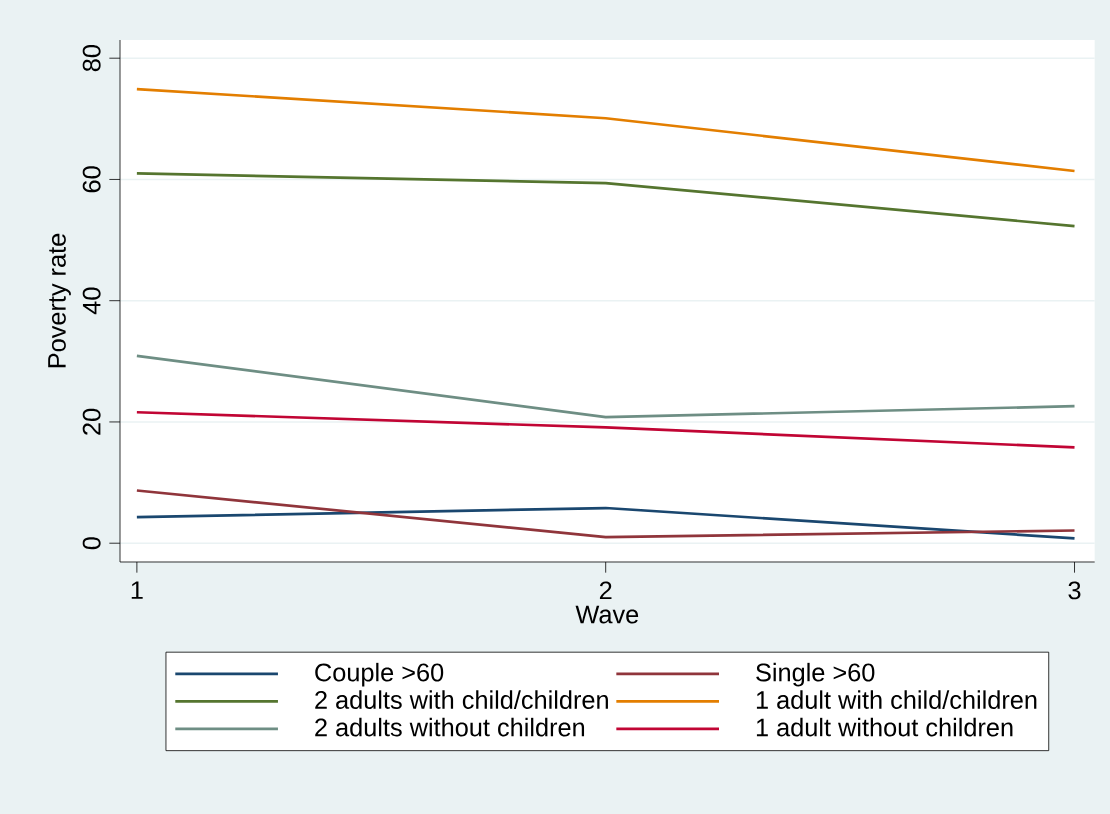 The image size is (1110, 814). What do you see at coordinates (1074, 590) in the screenshot?
I see `x-tick-label: 3` at bounding box center [1074, 590].